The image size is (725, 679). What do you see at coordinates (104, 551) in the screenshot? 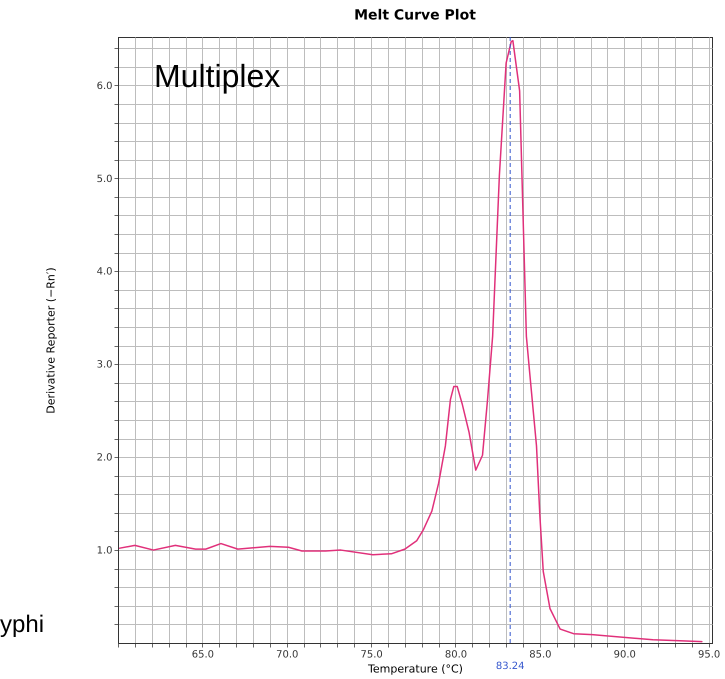
I see `y-tick-label: 1.0` at bounding box center [104, 551].